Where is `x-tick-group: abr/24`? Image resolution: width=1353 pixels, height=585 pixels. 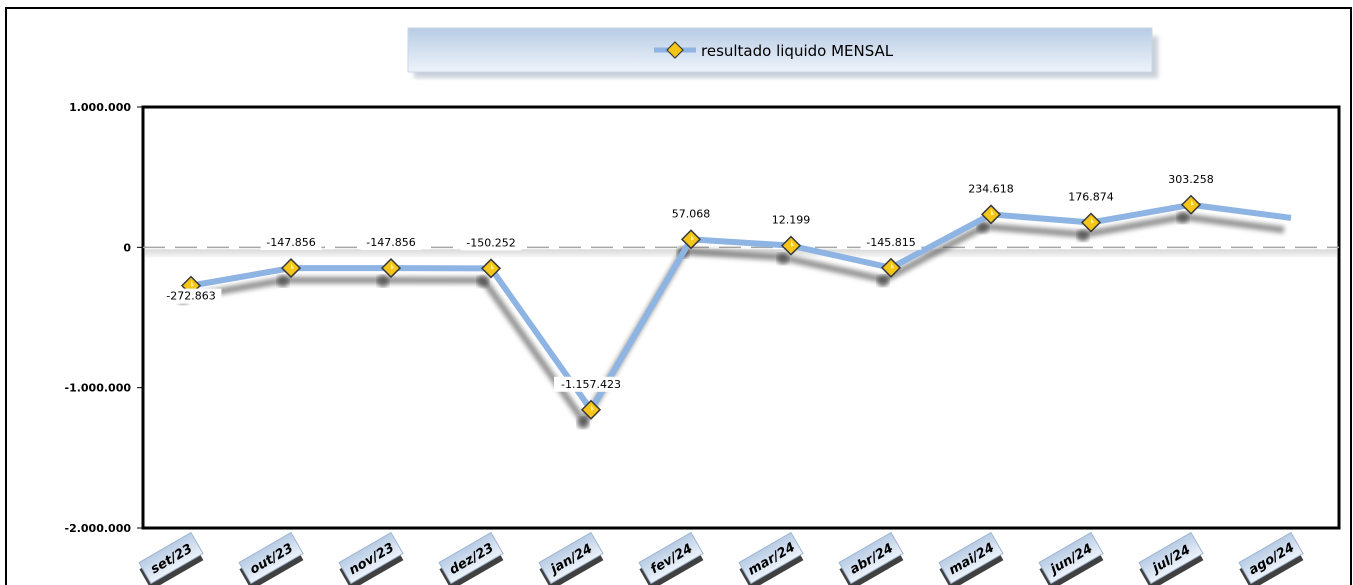
x-tick-group: abr/24 is located at coordinates (871, 558).